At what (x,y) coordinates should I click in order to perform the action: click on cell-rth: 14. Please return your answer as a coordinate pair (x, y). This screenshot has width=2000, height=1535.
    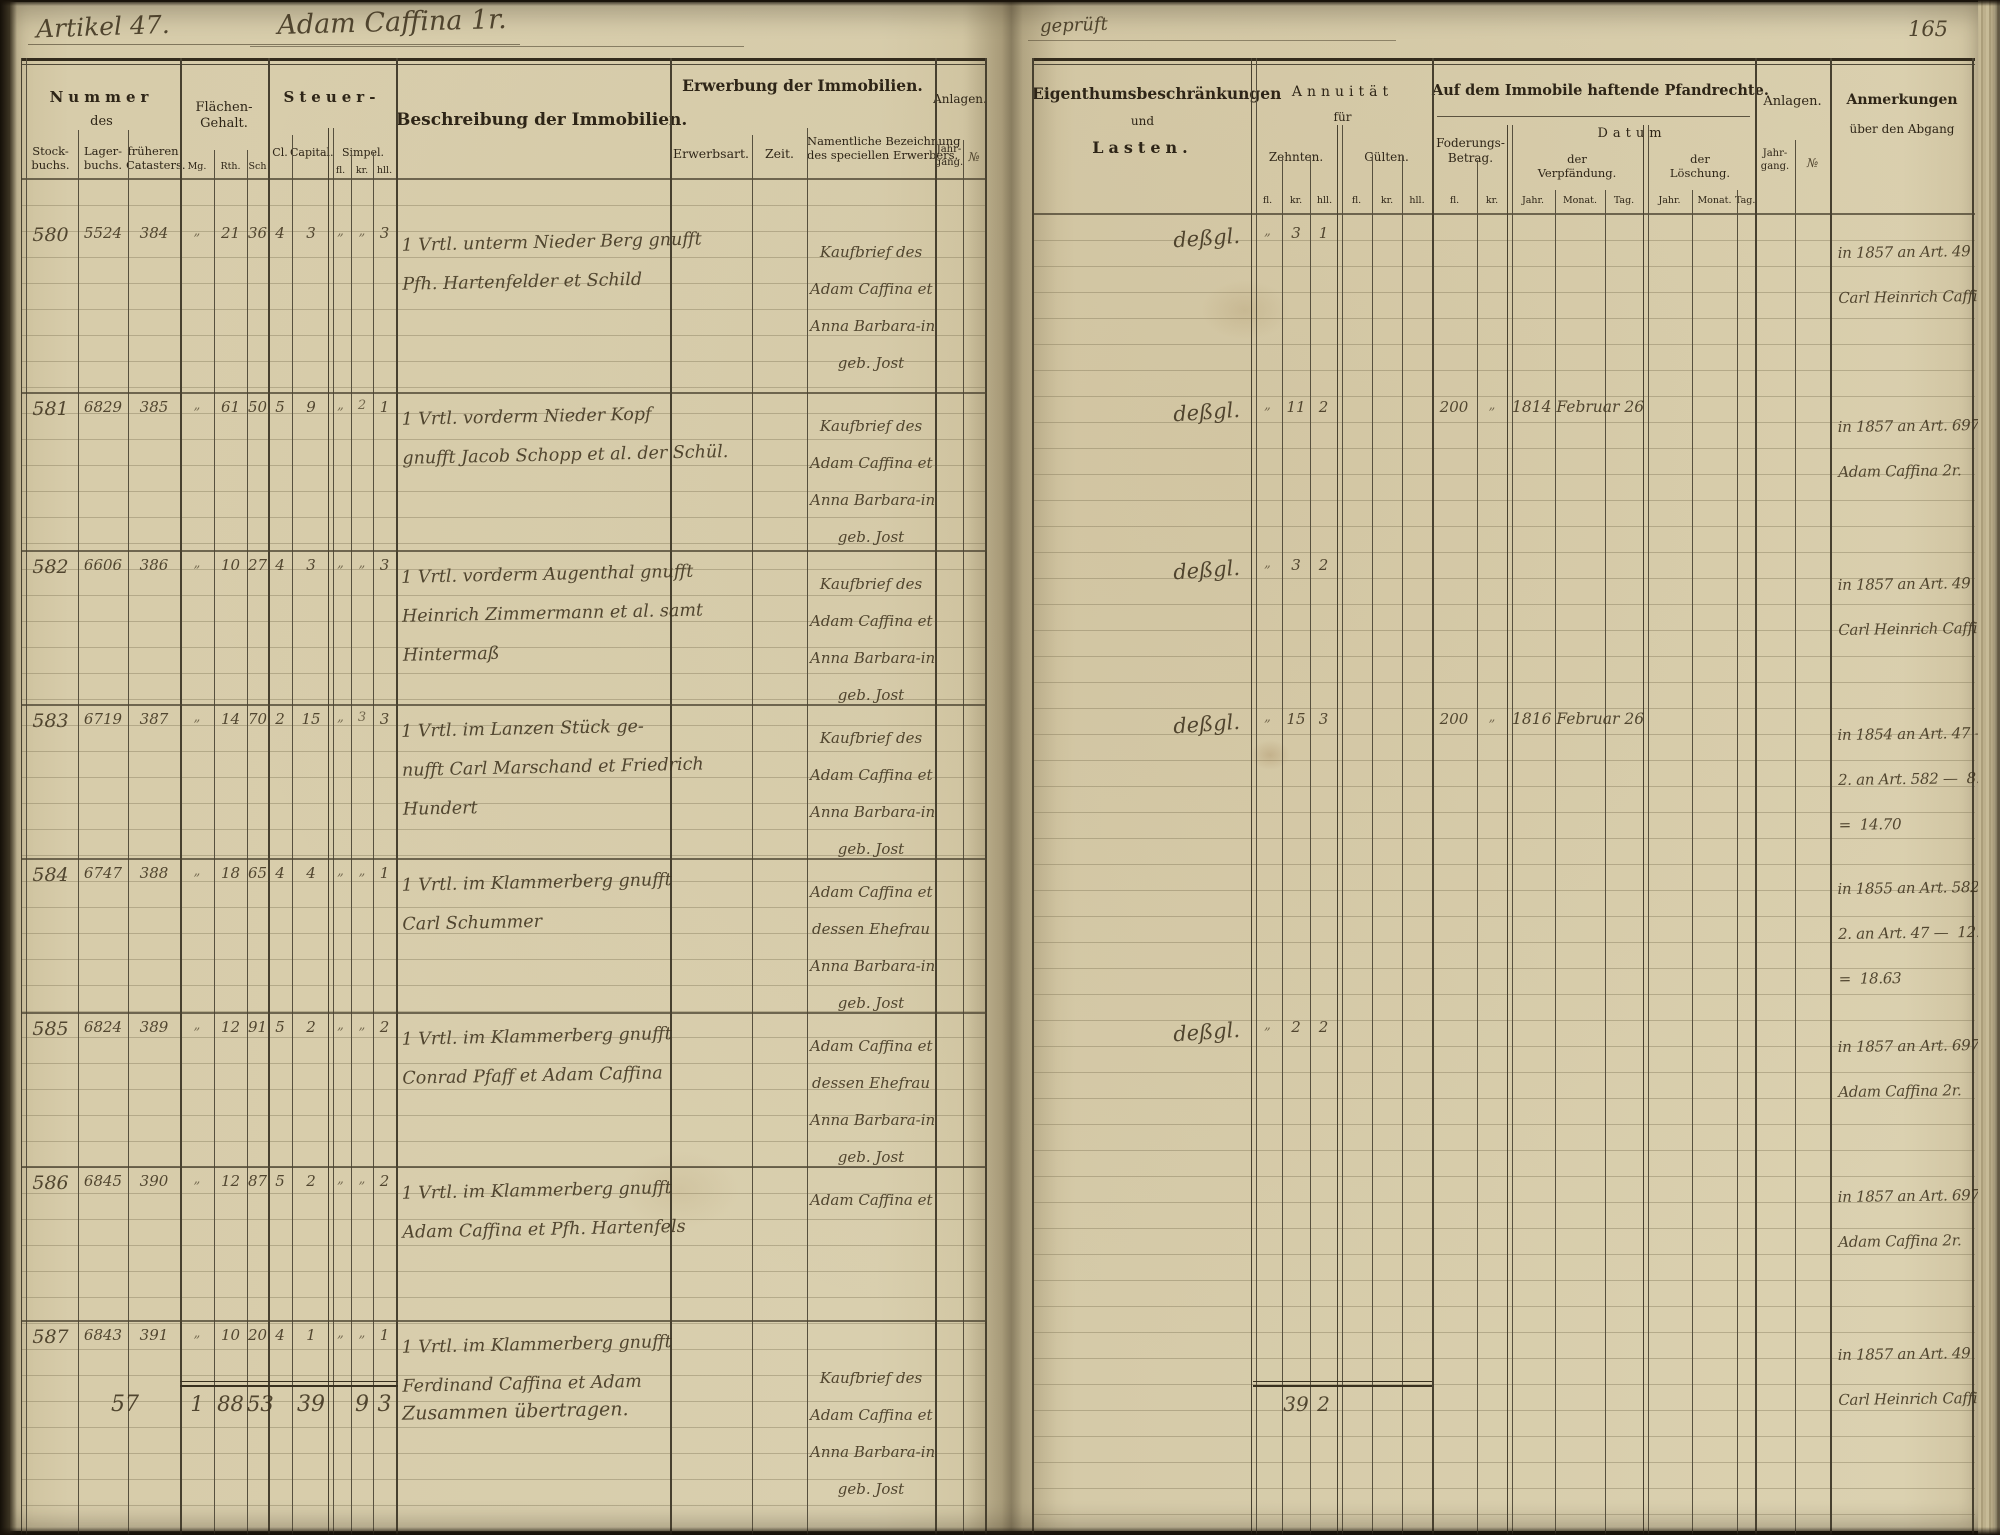
    Looking at the image, I should click on (230, 719).